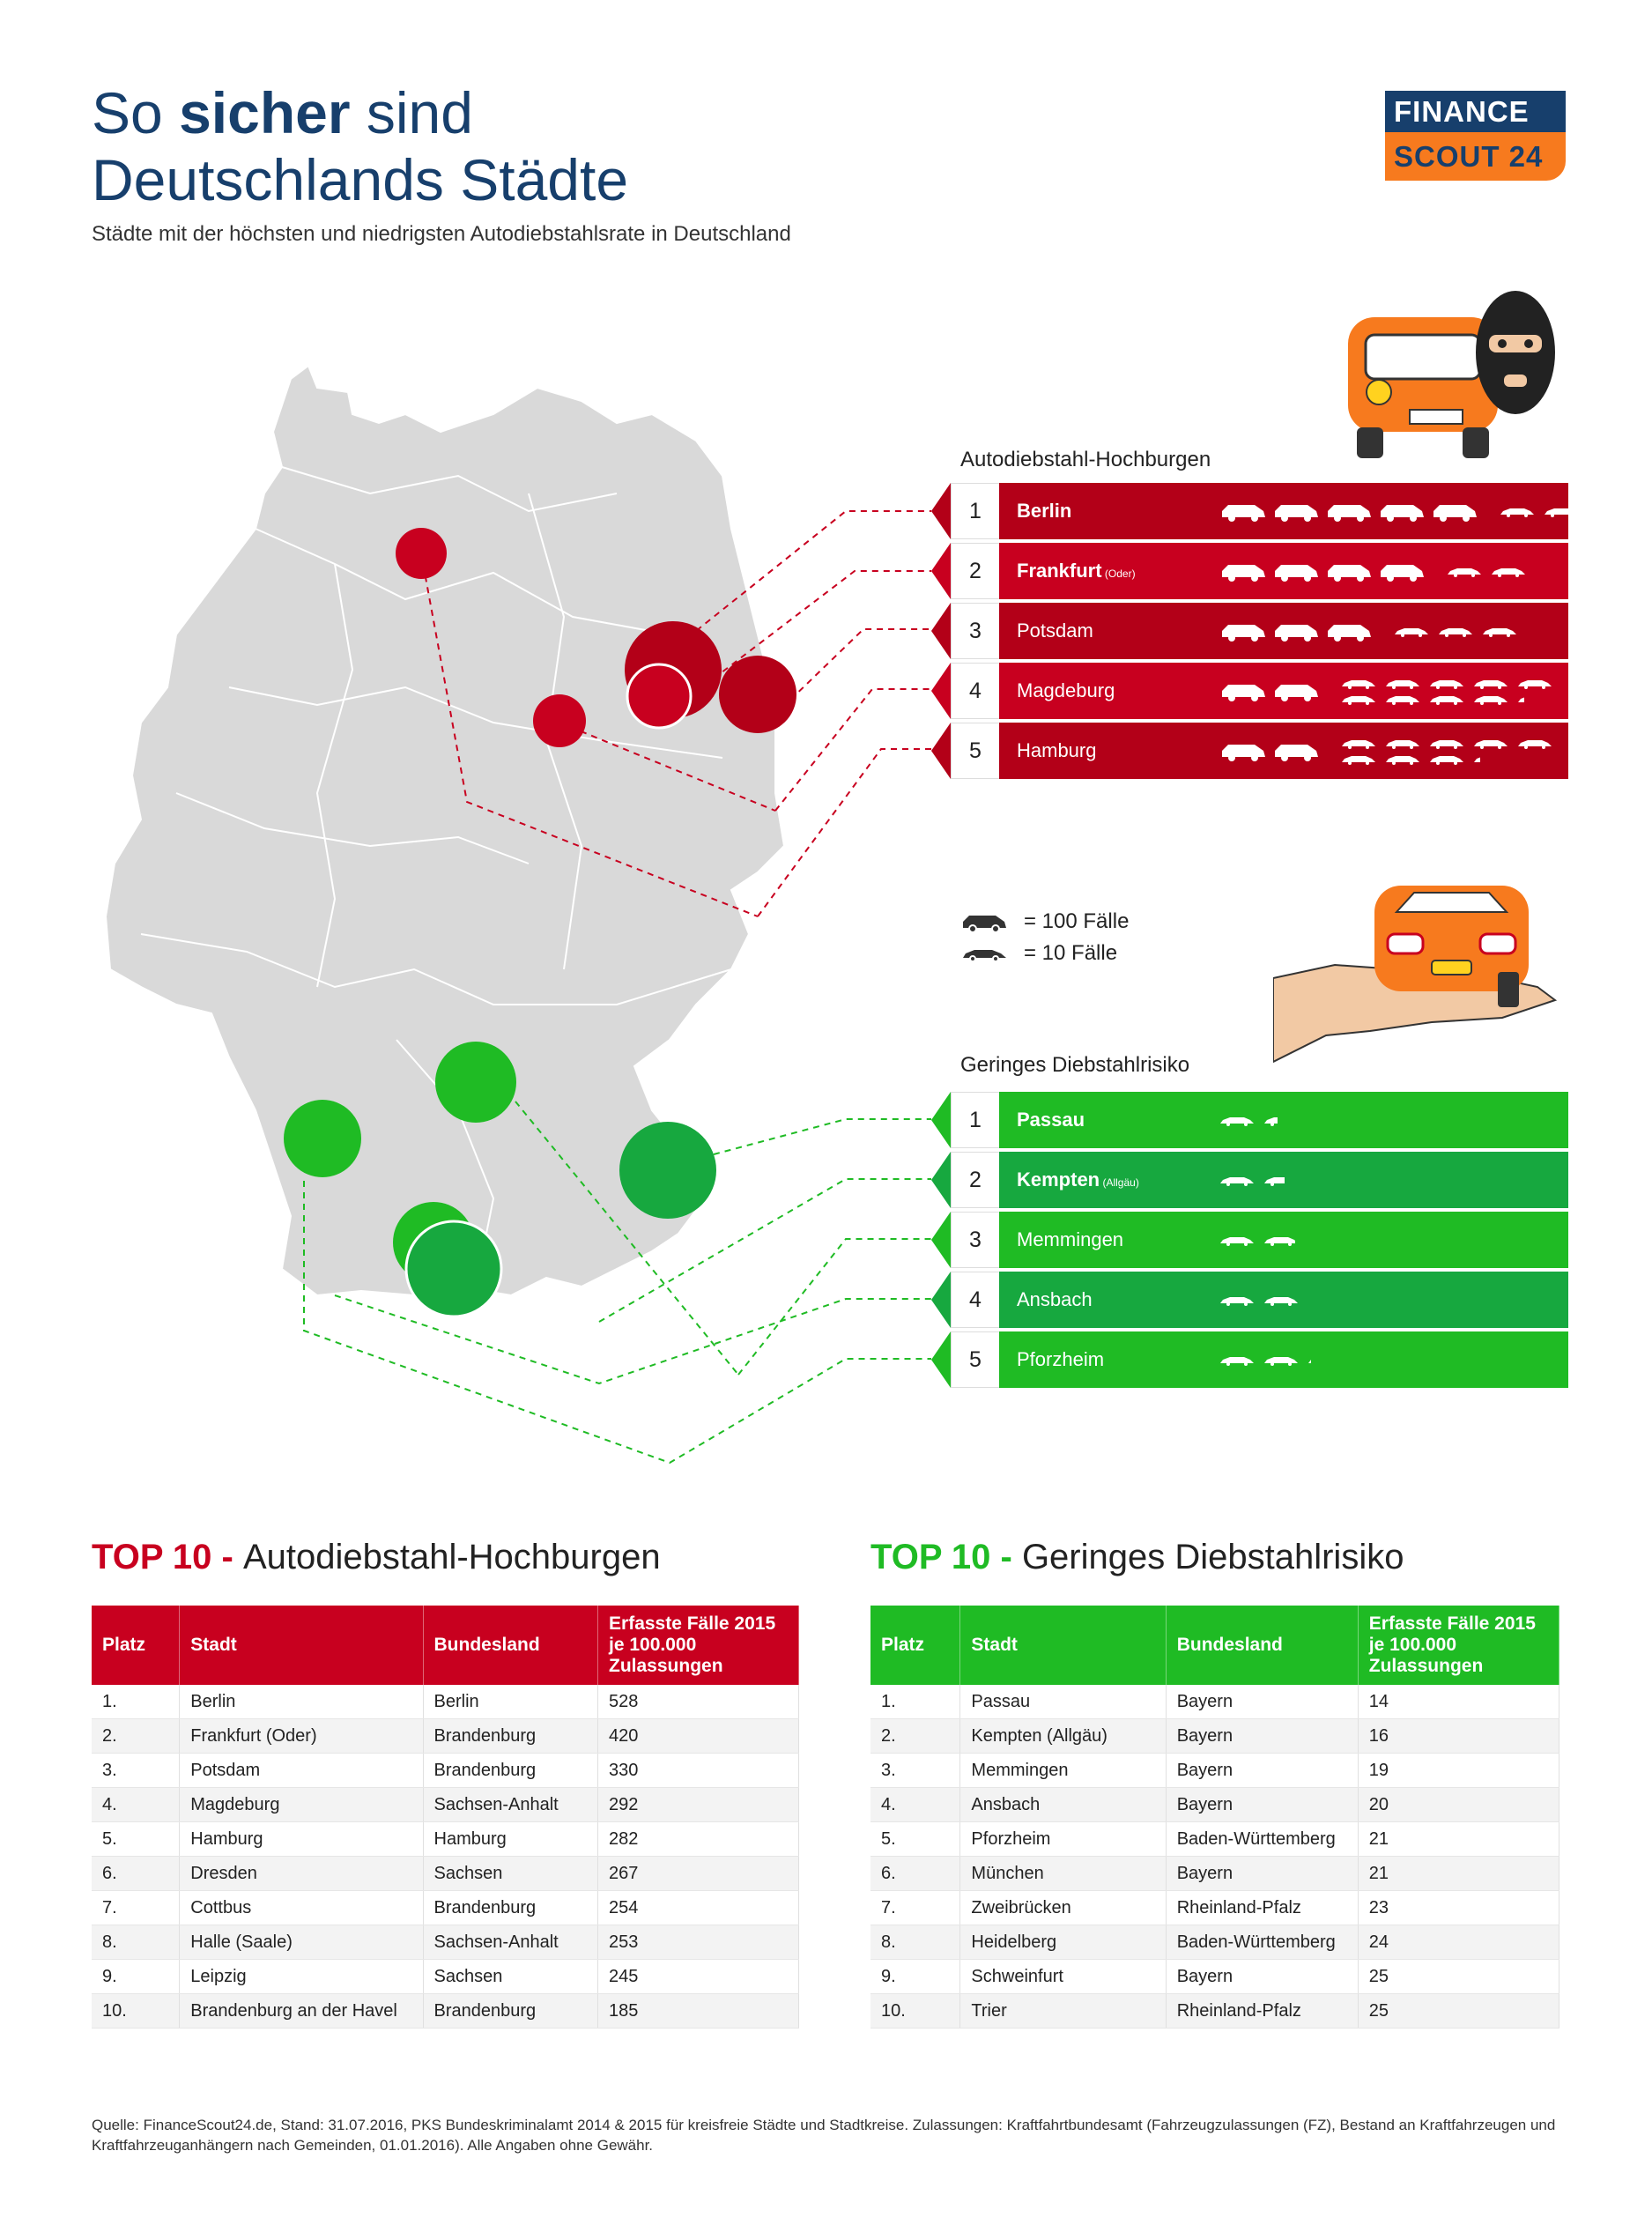  I want to click on rank-bar: Hamburg, so click(1283, 751).